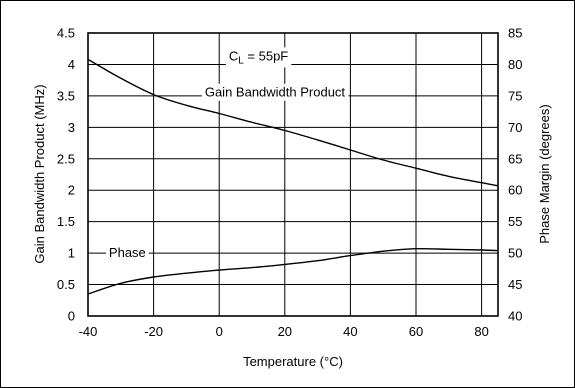 This screenshot has height=388, width=575. What do you see at coordinates (515, 221) in the screenshot?
I see `y2-tick-label: 55` at bounding box center [515, 221].